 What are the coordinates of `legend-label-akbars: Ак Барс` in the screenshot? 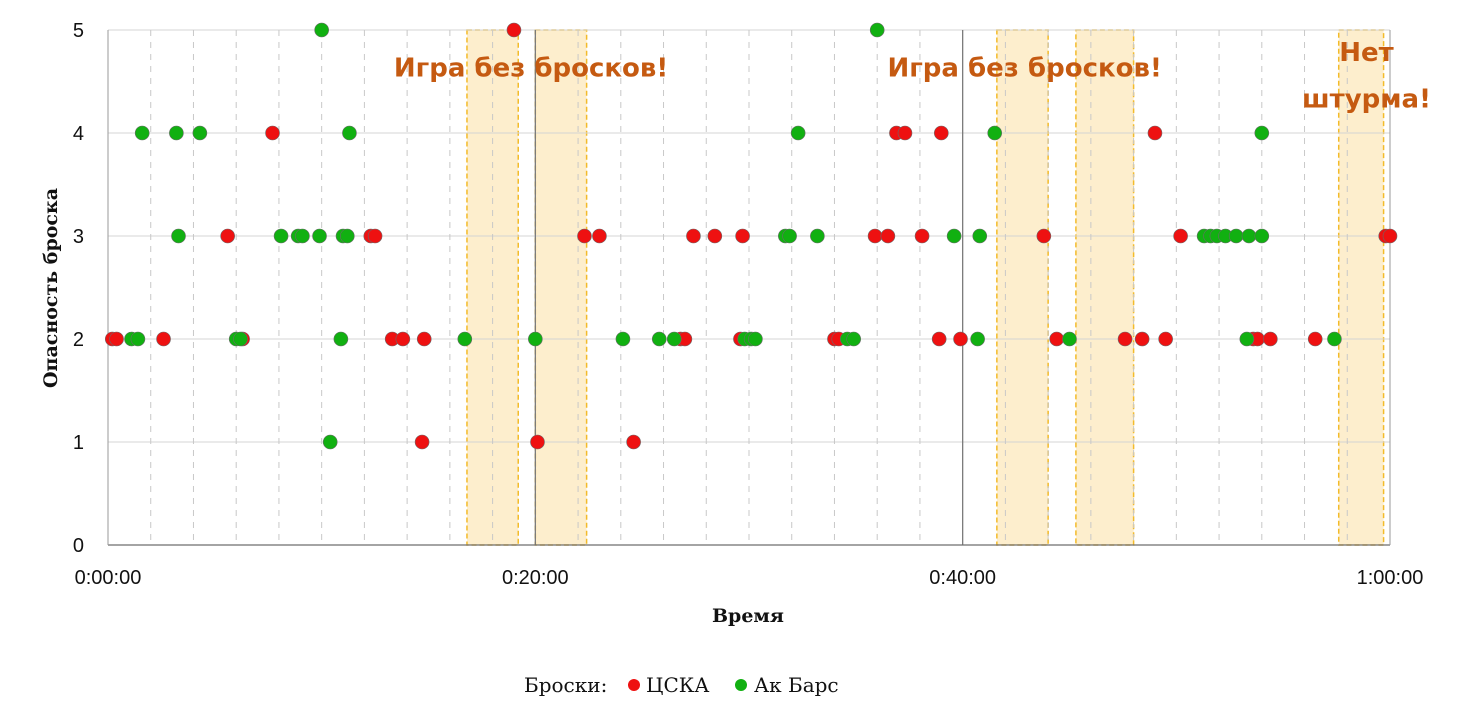 It's located at (796, 685).